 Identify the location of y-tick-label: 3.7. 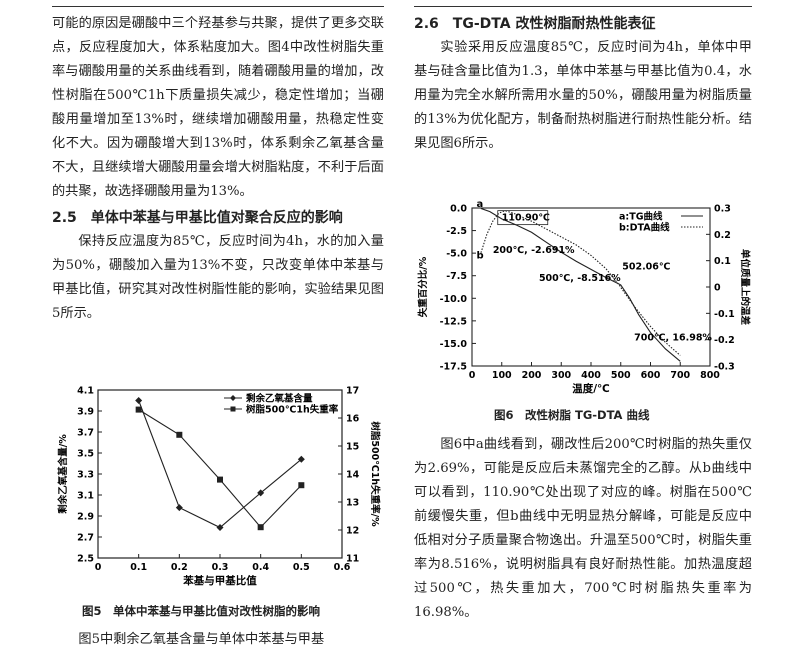
(85, 433).